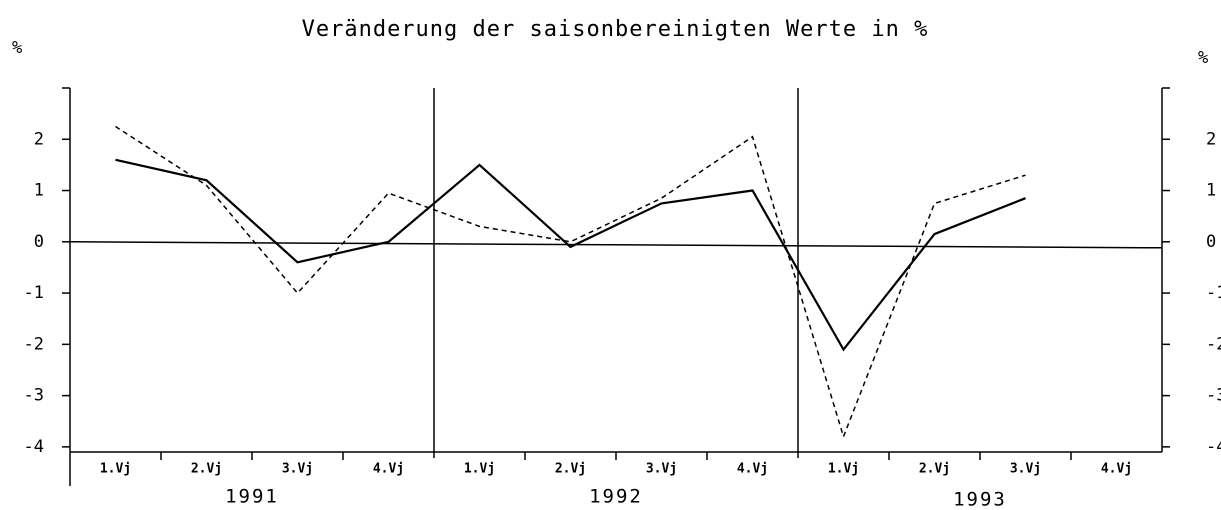  Describe the element at coordinates (34, 447) in the screenshot. I see `y-tick-label: -4` at that location.